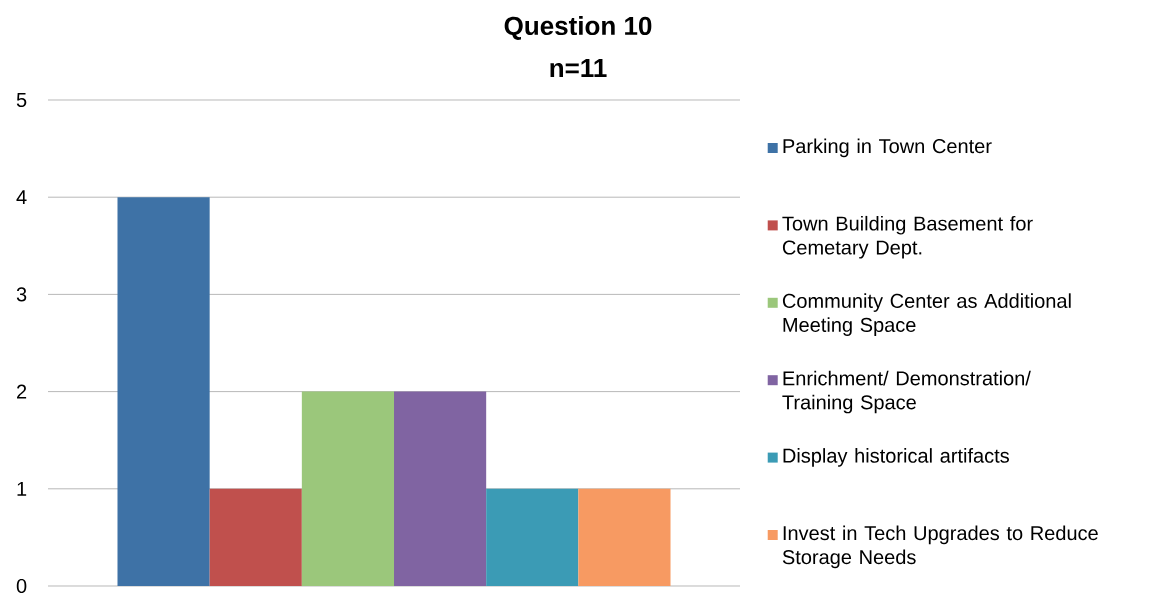 The image size is (1174, 602). I want to click on y-tick-label: 4, so click(21, 197).